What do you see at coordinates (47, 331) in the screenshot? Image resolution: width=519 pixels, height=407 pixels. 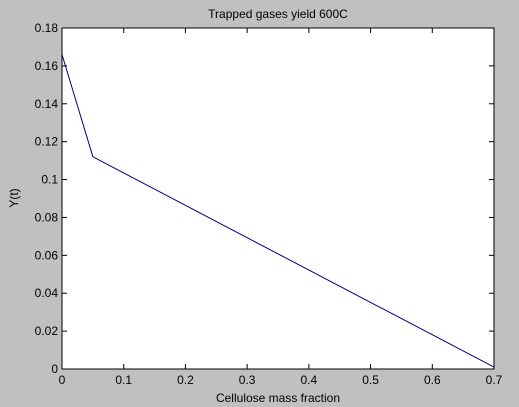 I see `y-tick-label: 0.02` at bounding box center [47, 331].